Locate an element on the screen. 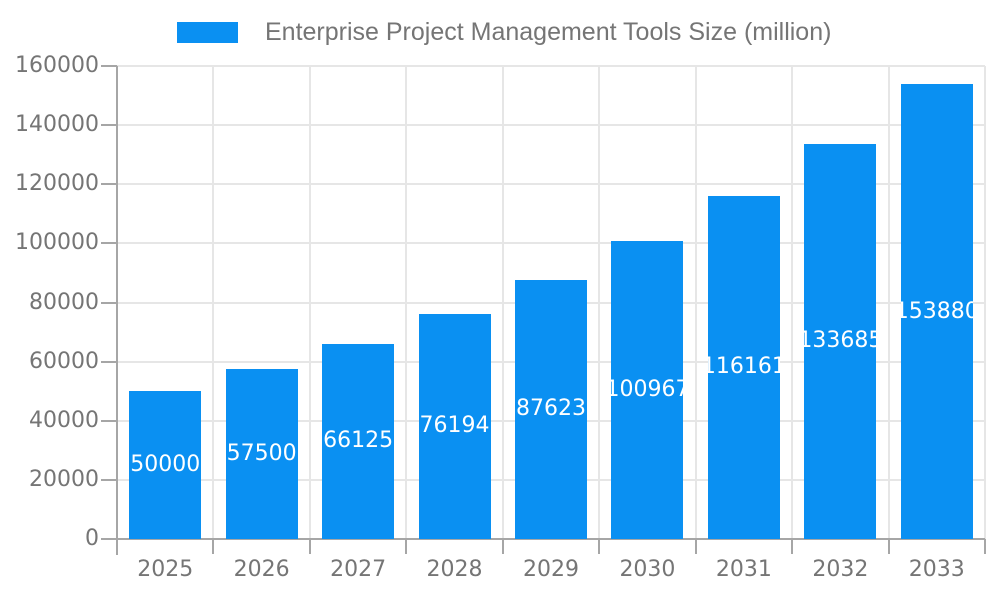 The image size is (1000, 600). x-axis-tick-label: 2028 is located at coordinates (454, 569).